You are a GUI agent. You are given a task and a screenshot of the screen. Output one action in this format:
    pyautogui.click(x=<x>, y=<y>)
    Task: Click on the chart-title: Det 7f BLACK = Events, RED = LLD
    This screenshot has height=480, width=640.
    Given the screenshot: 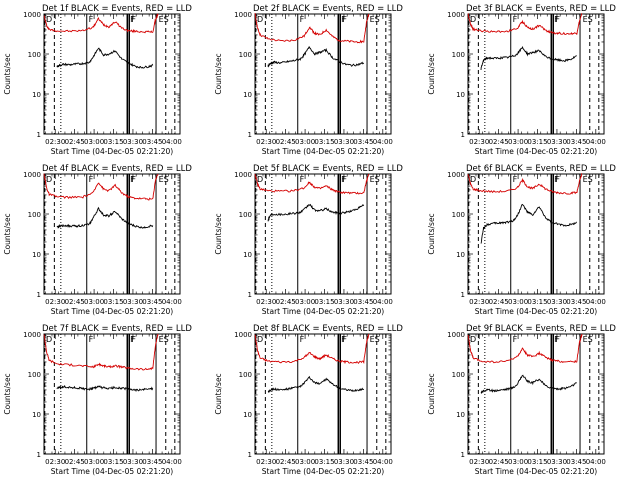 What is the action you would take?
    pyautogui.click(x=117, y=329)
    